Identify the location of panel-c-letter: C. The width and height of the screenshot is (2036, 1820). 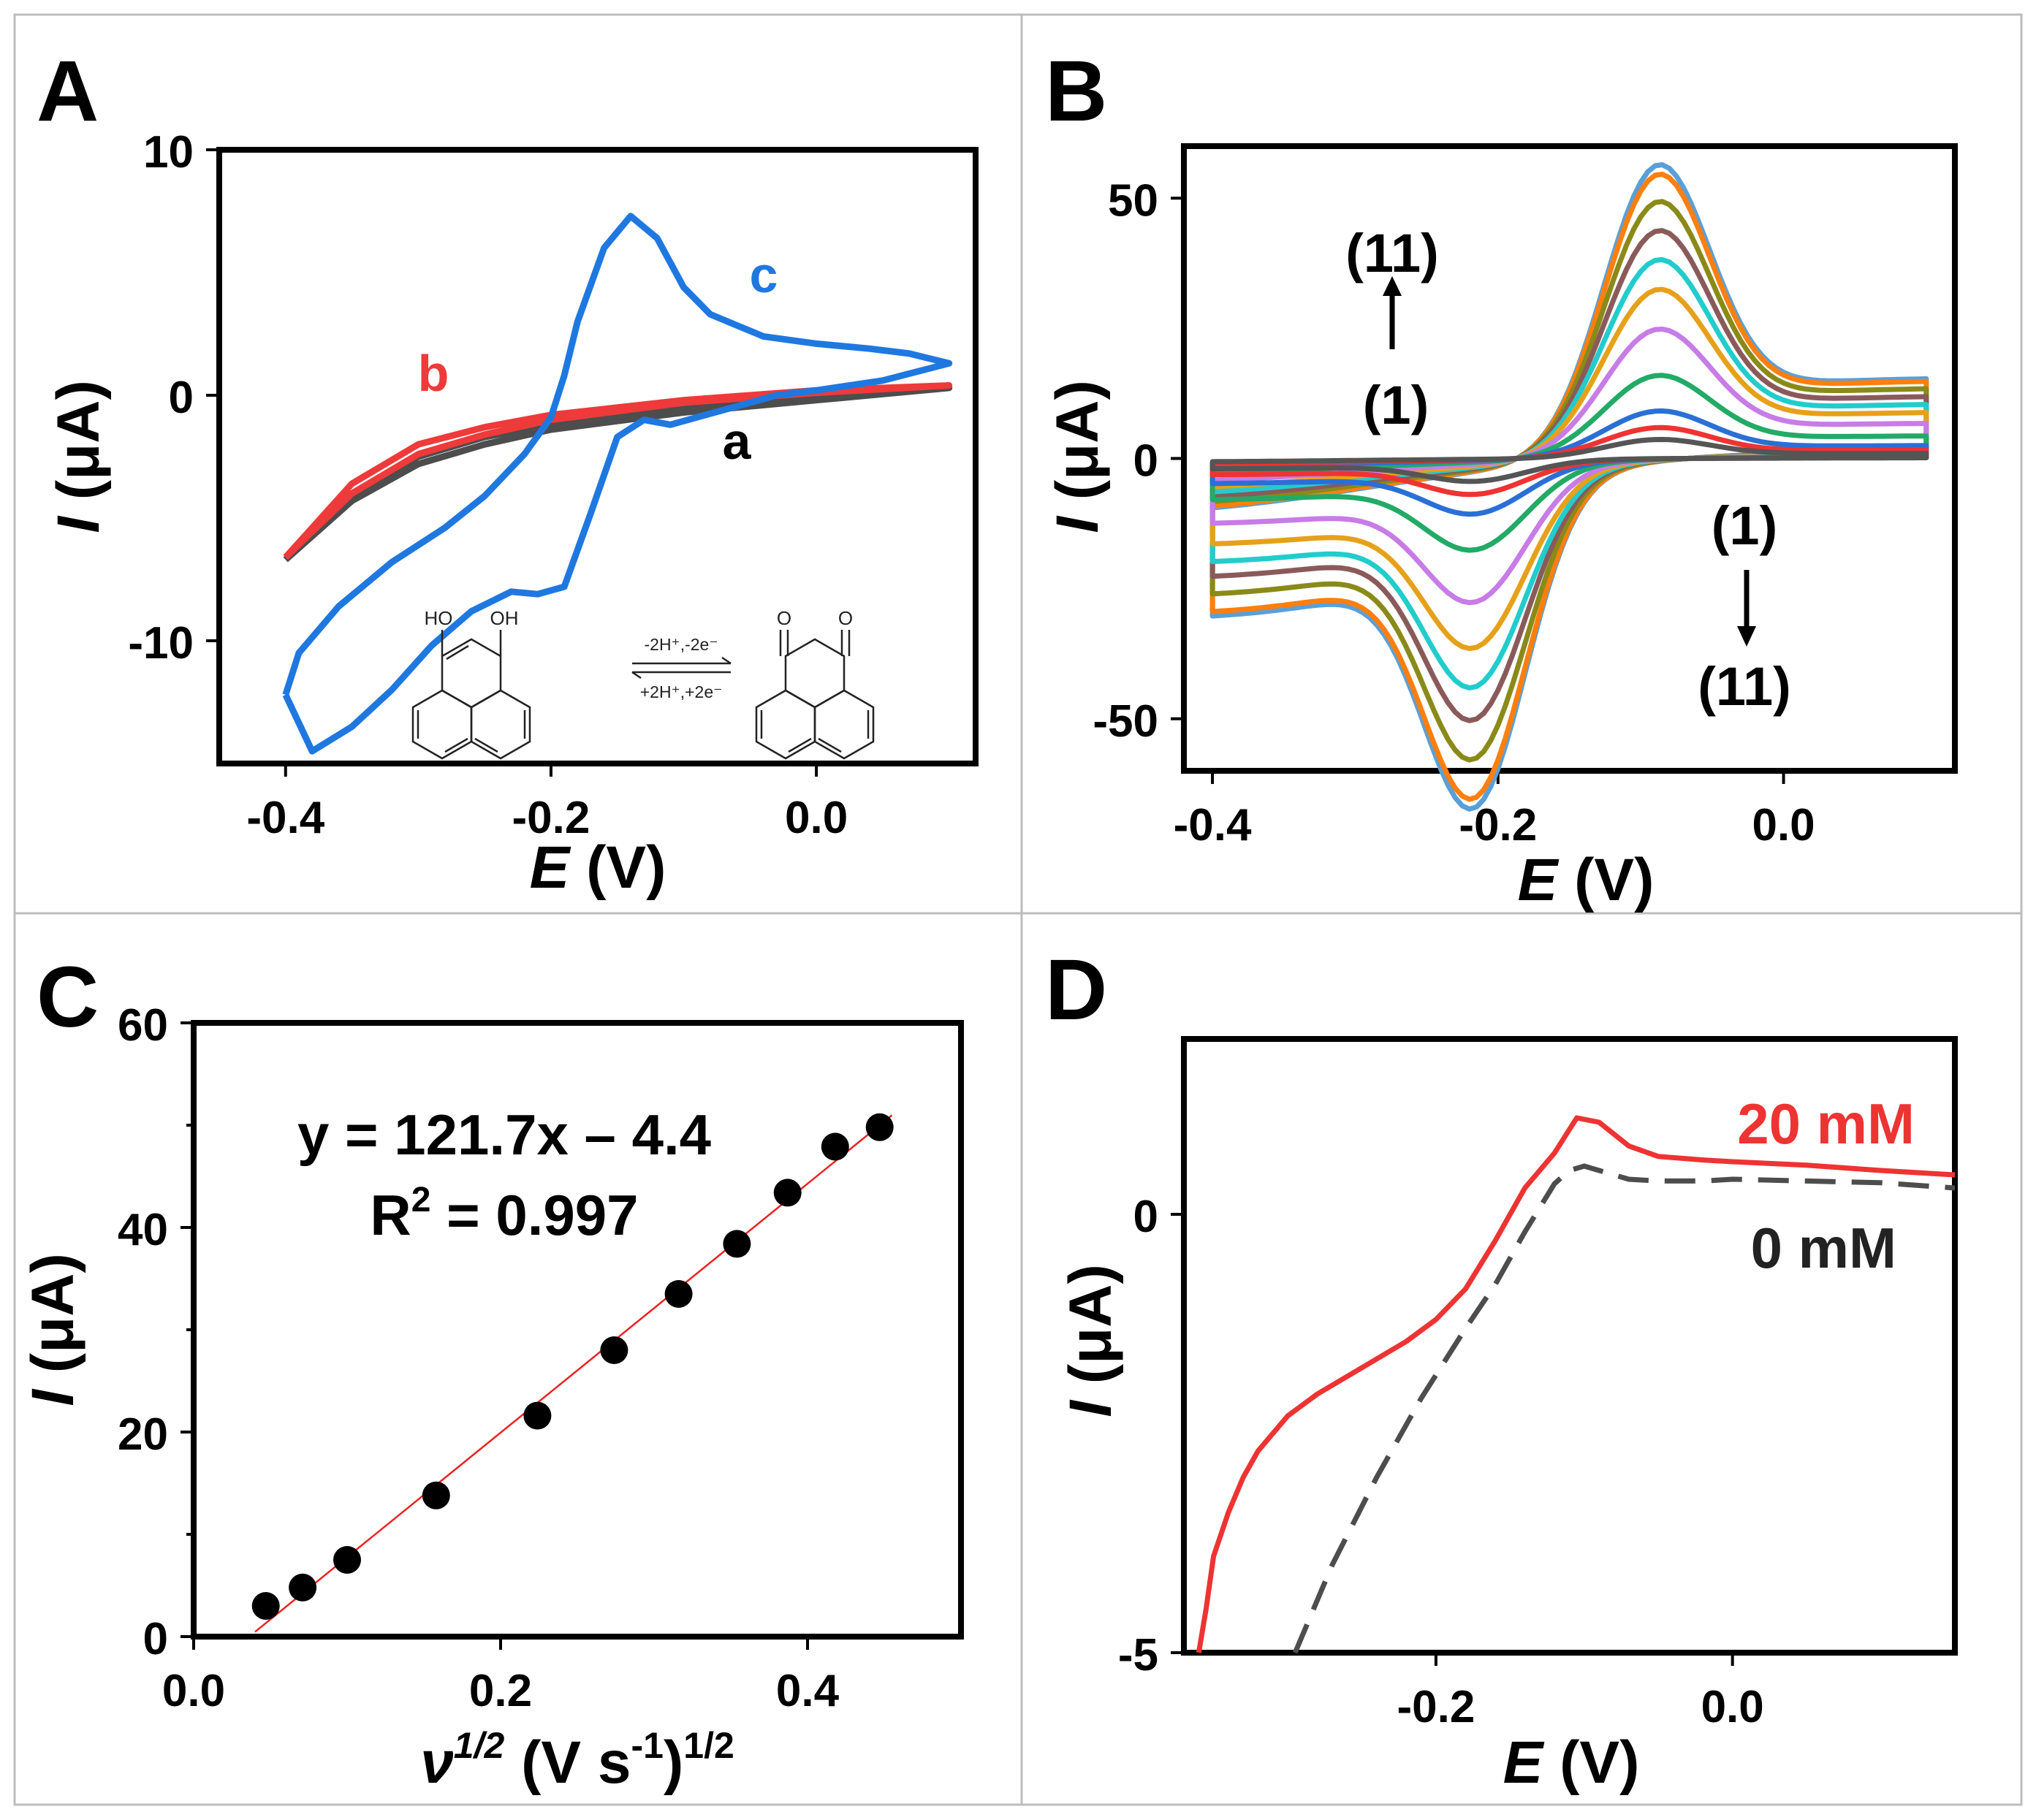
(68, 998).